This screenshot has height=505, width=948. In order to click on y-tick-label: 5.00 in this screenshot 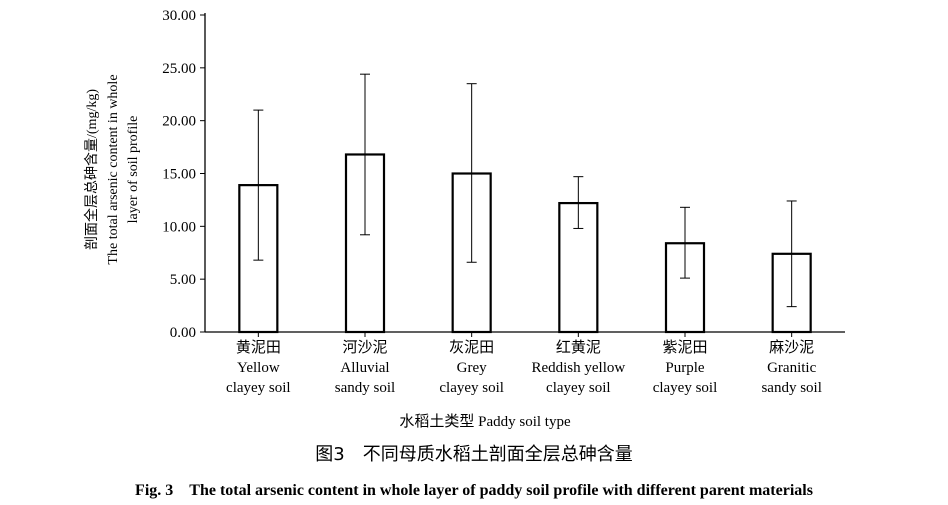, I will do `click(183, 280)`.